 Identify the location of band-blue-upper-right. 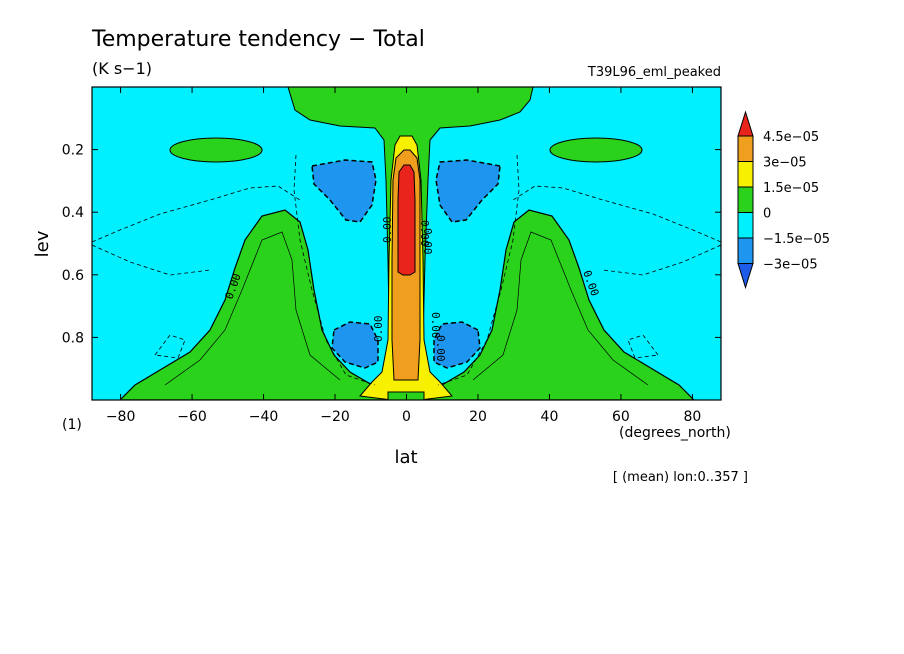
(468, 191).